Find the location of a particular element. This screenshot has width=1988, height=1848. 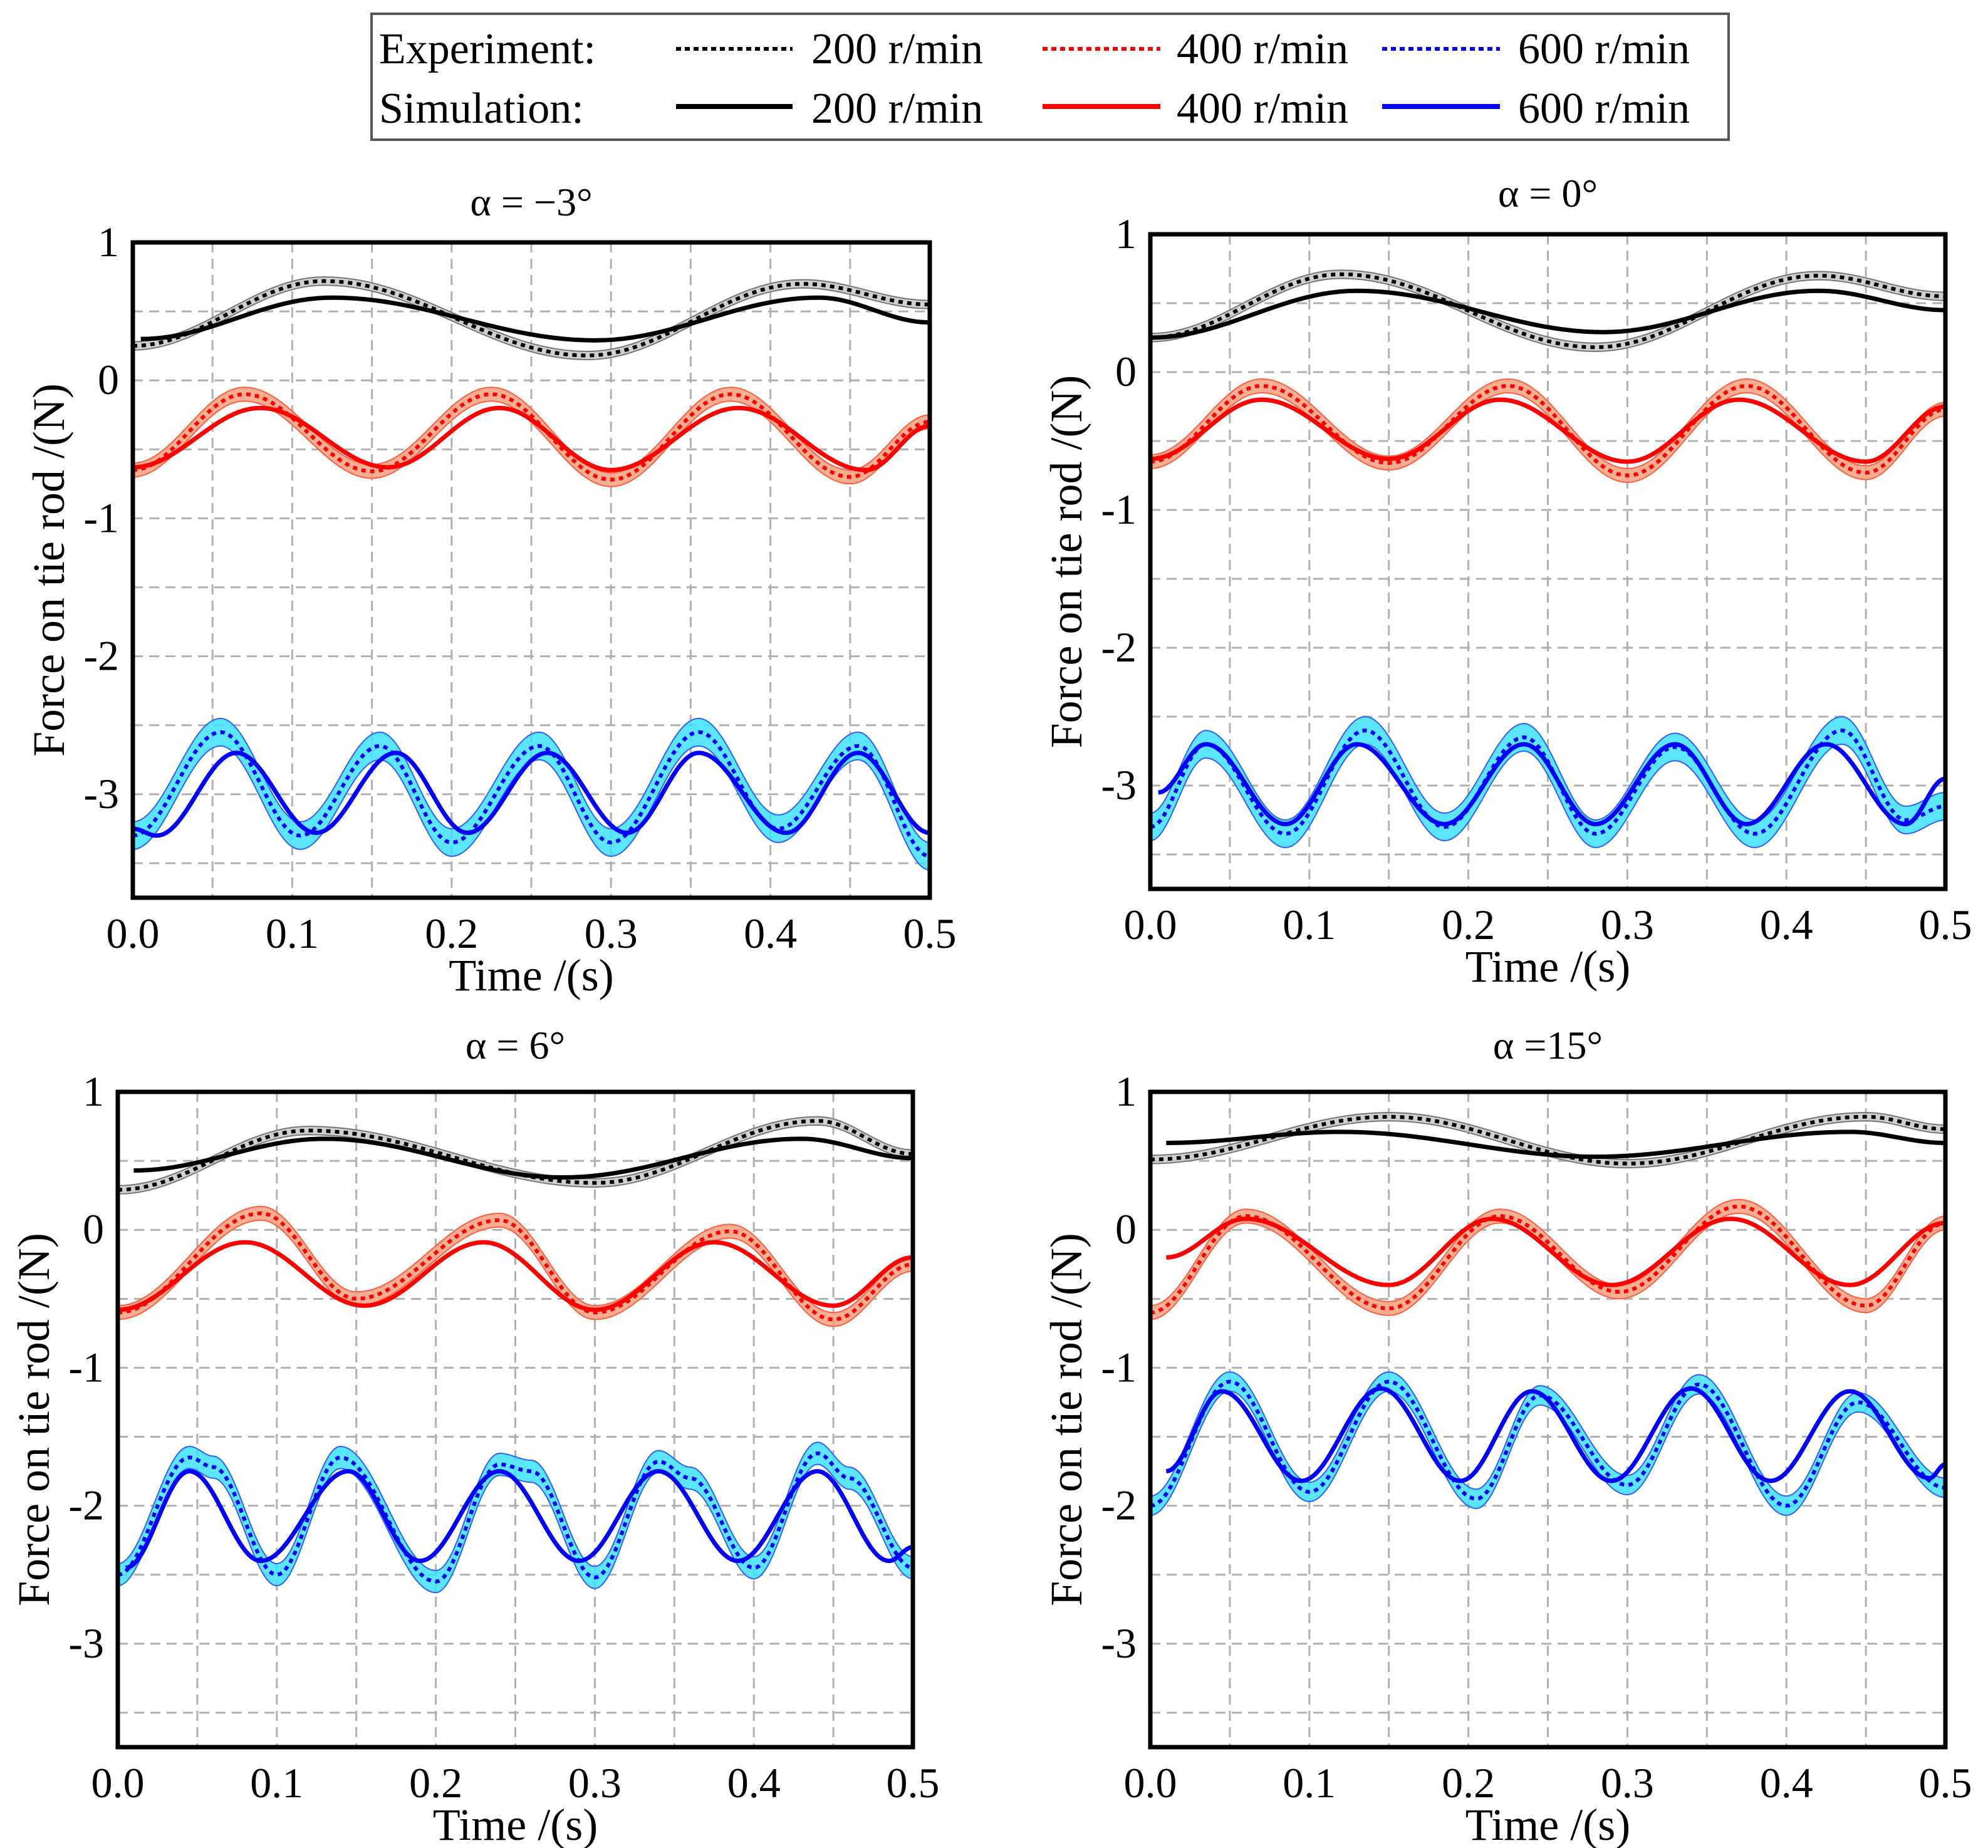

legend-box is located at coordinates (1050, 77).